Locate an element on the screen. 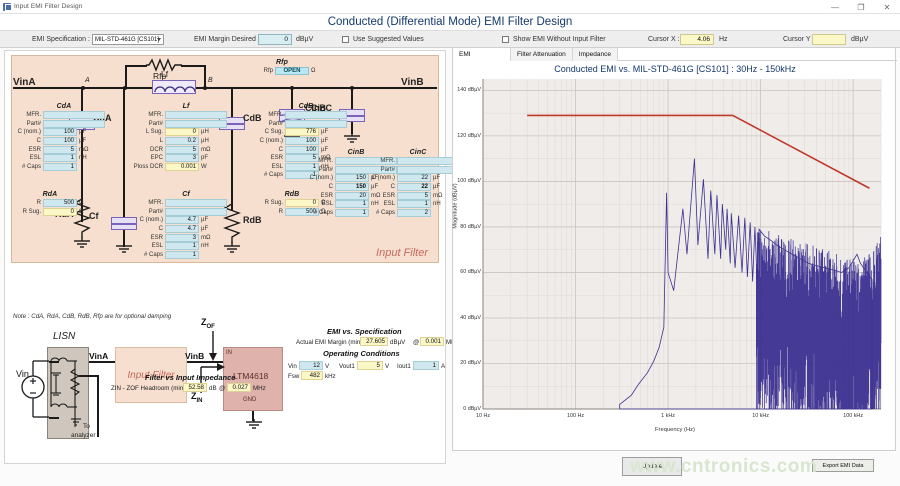  rail-b-label: VinB is located at coordinates (412, 82).